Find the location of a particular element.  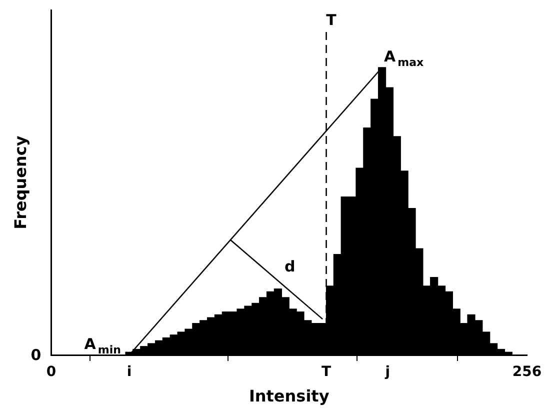

x-tick-label: T is located at coordinates (326, 372).